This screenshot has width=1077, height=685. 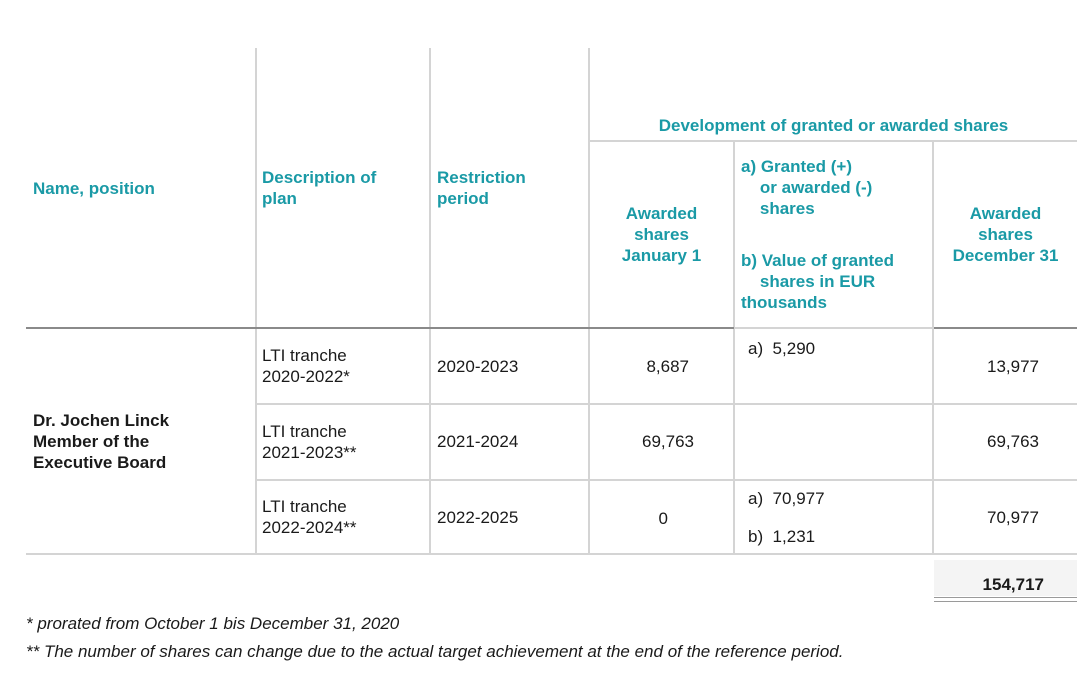 I want to click on row-plan: LTI tranche 2022-2024**, so click(x=309, y=517).